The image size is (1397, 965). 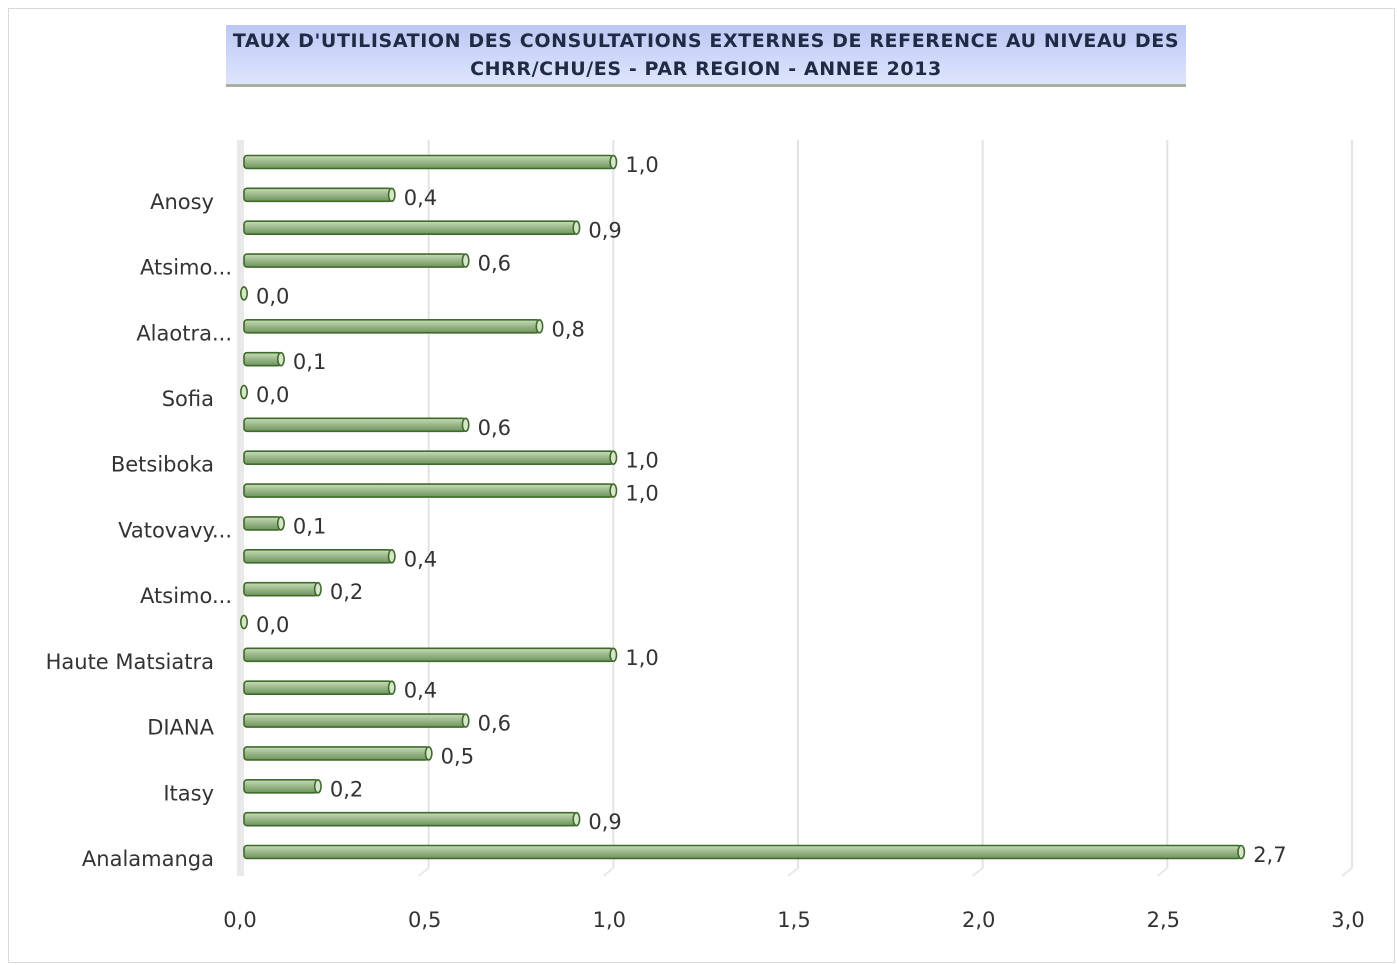 What do you see at coordinates (240, 508) in the screenshot?
I see `axis-wall` at bounding box center [240, 508].